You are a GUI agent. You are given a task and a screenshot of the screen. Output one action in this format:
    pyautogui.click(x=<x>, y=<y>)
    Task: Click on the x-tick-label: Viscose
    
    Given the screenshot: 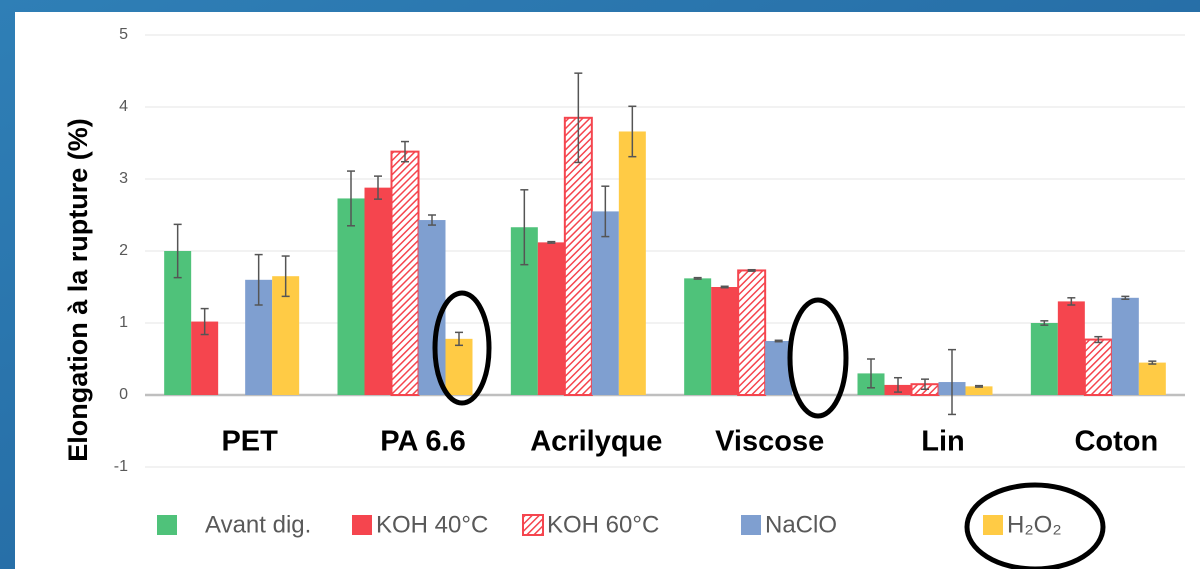 What is the action you would take?
    pyautogui.click(x=769, y=442)
    